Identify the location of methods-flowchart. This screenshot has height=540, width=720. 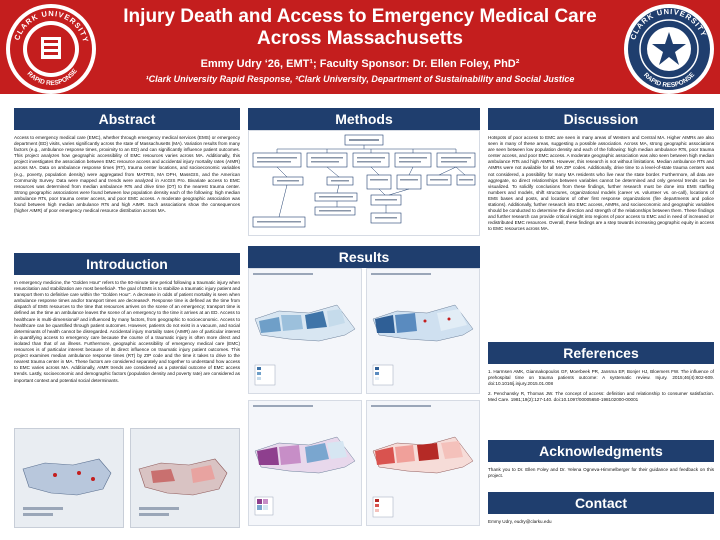
(364, 183).